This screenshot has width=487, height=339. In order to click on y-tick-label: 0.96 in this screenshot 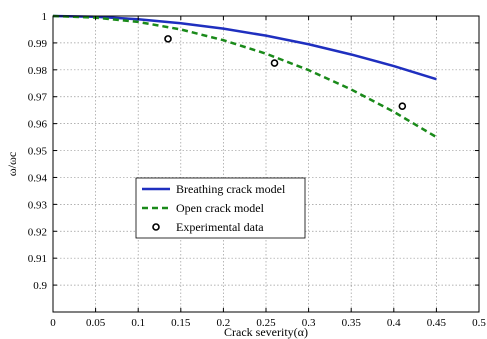, I will do `click(38, 125)`.